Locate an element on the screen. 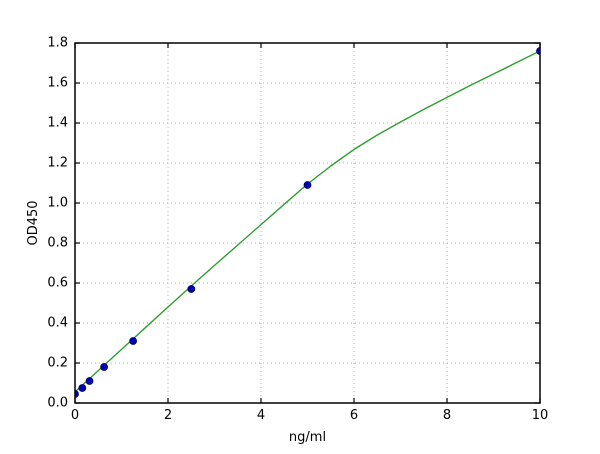 The image size is (600, 454). y-tick-label: 0.4 is located at coordinates (57, 323).